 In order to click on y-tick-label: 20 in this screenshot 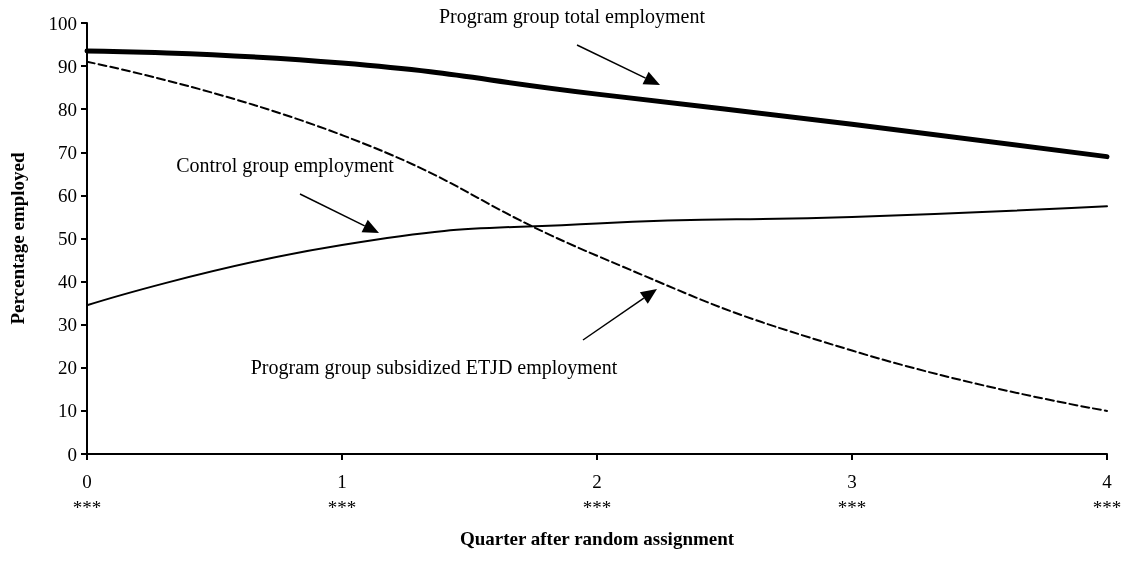, I will do `click(67, 368)`.